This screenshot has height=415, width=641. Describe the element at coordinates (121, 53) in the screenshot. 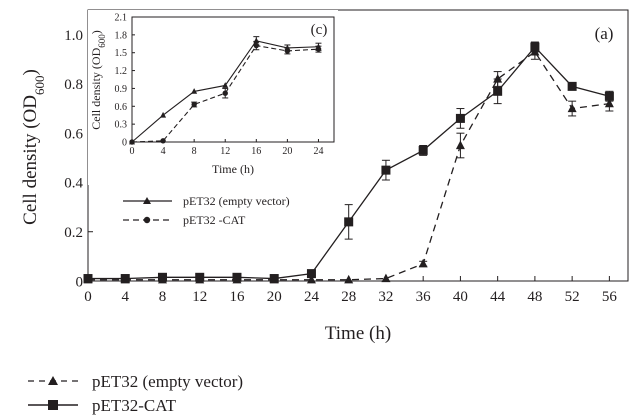

I see `inset-y-tick-label: 1.5` at that location.